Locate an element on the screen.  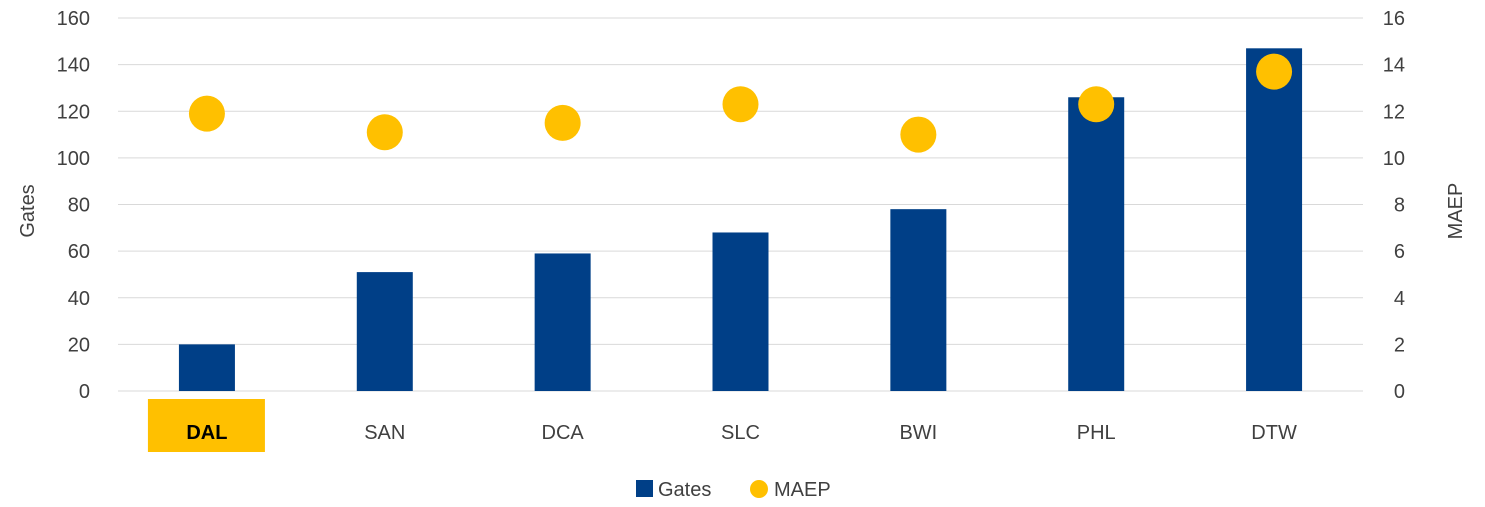
x-tick-label: DAL is located at coordinates (206, 433).